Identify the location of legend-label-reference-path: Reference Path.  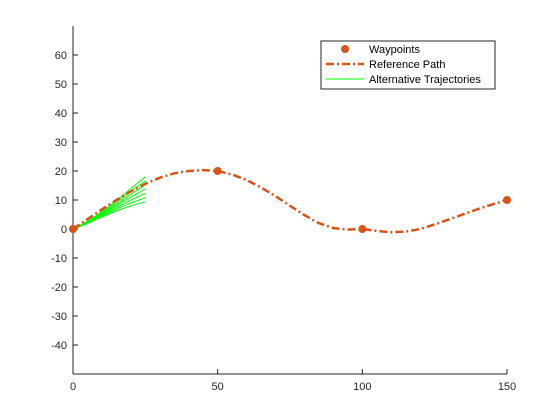
(407, 65).